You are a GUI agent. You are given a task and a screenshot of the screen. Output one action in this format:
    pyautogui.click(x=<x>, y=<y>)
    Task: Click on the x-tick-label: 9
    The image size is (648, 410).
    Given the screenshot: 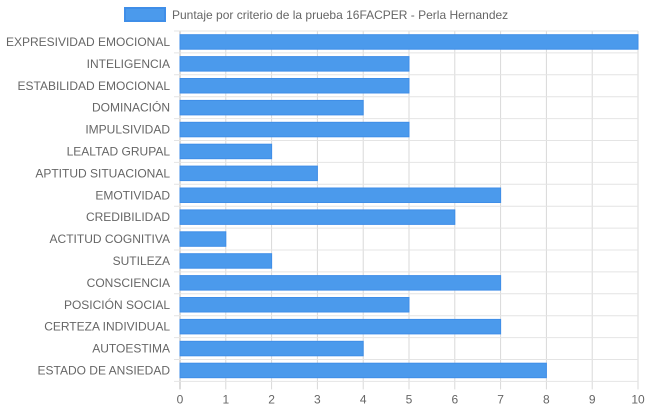 What is the action you would take?
    pyautogui.click(x=592, y=399)
    